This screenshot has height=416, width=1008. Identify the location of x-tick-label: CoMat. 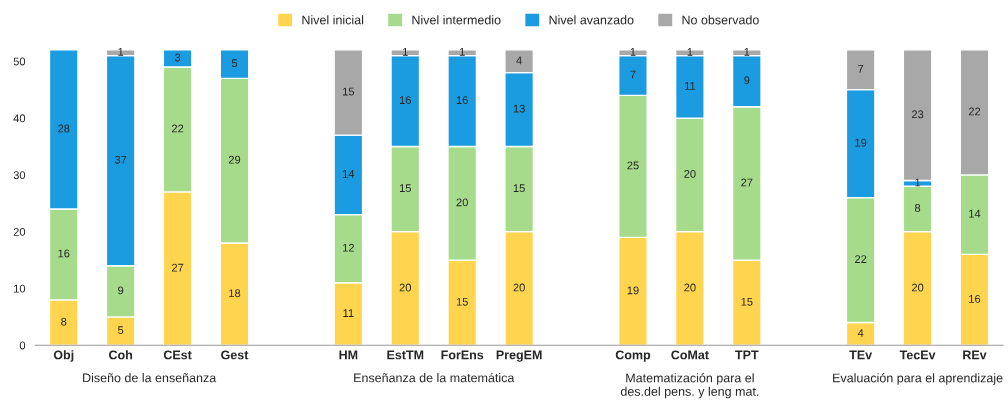
(690, 355).